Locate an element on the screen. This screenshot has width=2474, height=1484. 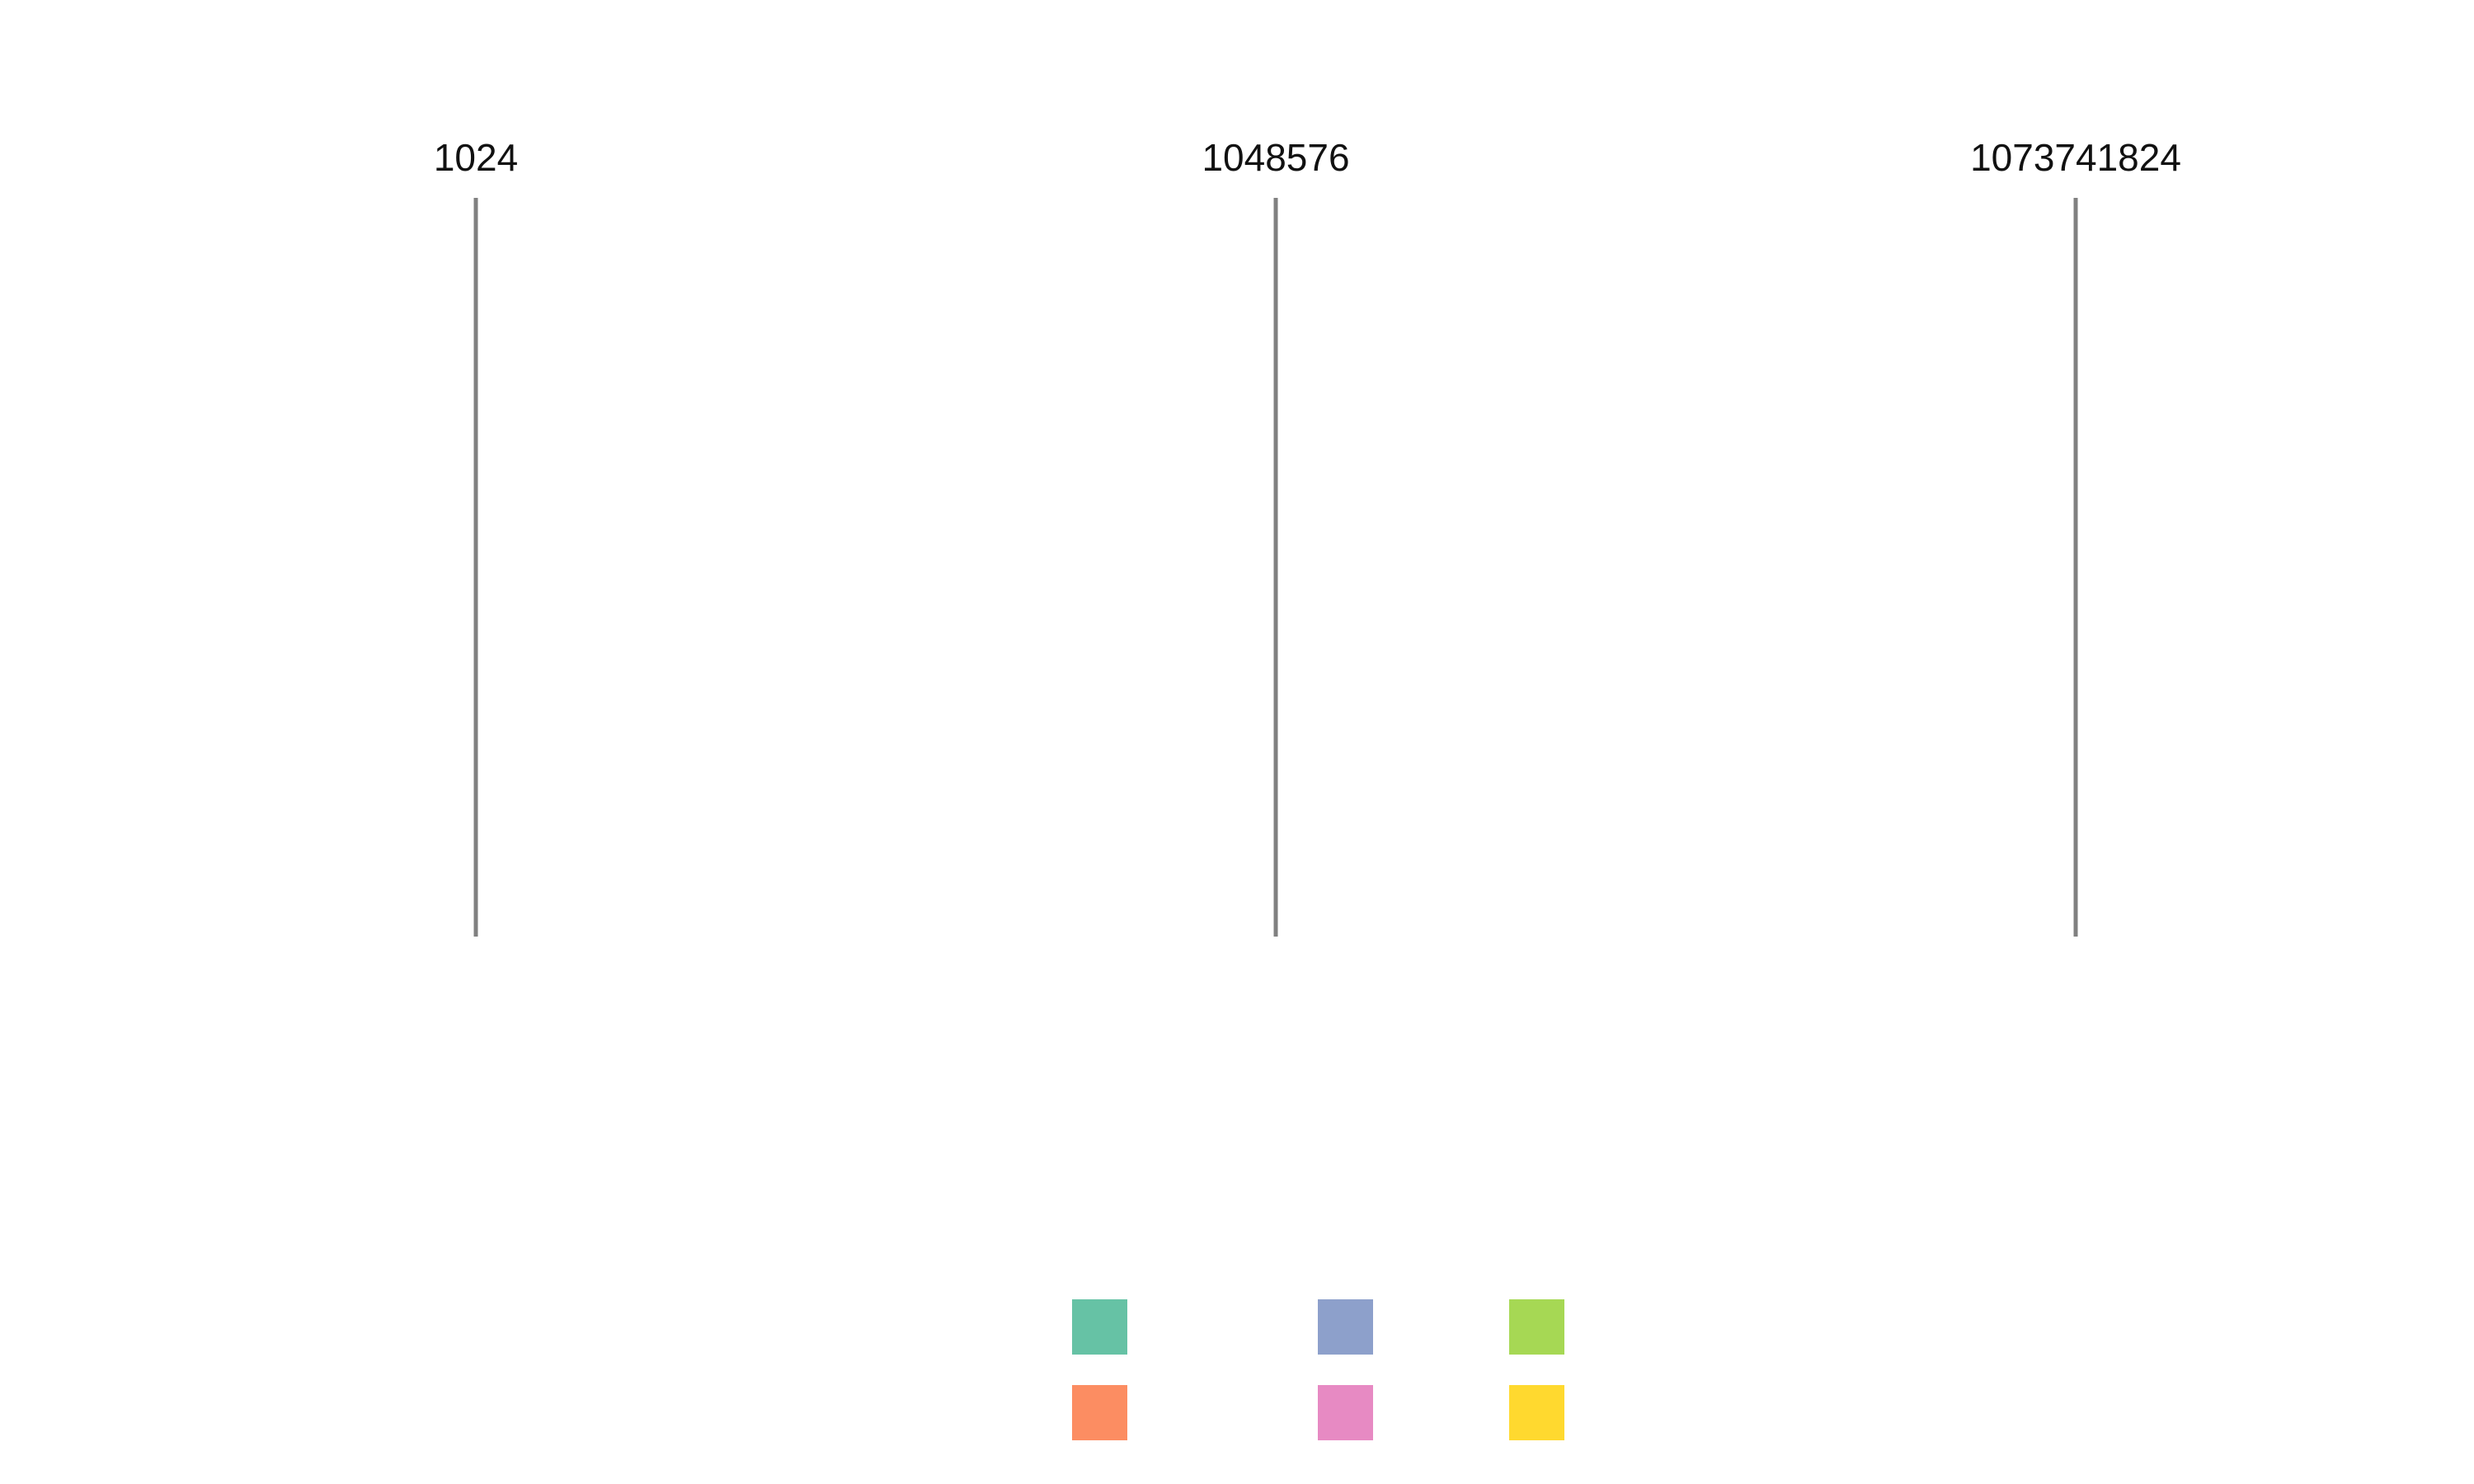
tick-label-3: 1073741824 is located at coordinates (2075, 157).